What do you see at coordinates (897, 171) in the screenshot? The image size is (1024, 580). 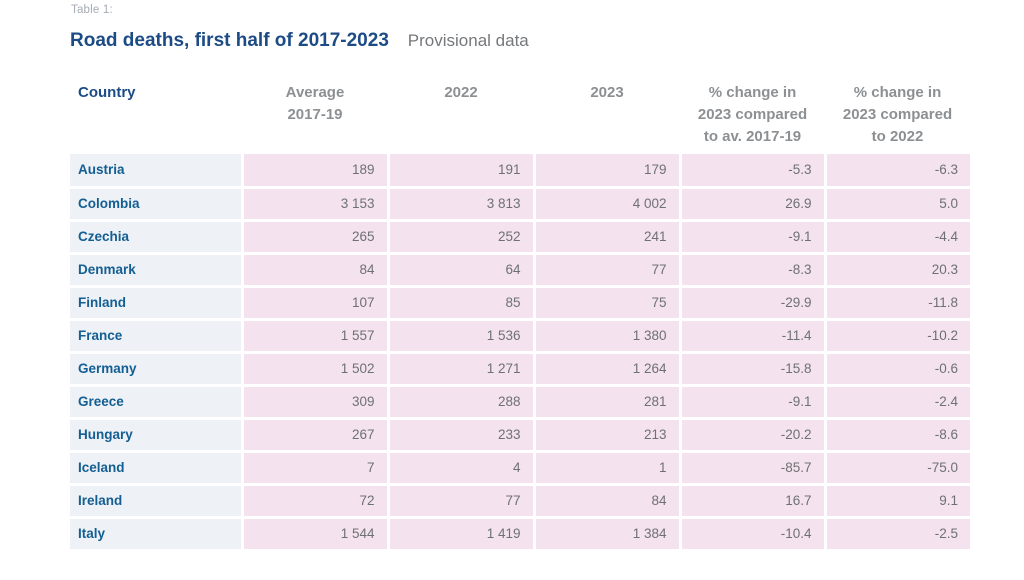 I see `value-cell-pct-change-vs-2022: -6.3` at bounding box center [897, 171].